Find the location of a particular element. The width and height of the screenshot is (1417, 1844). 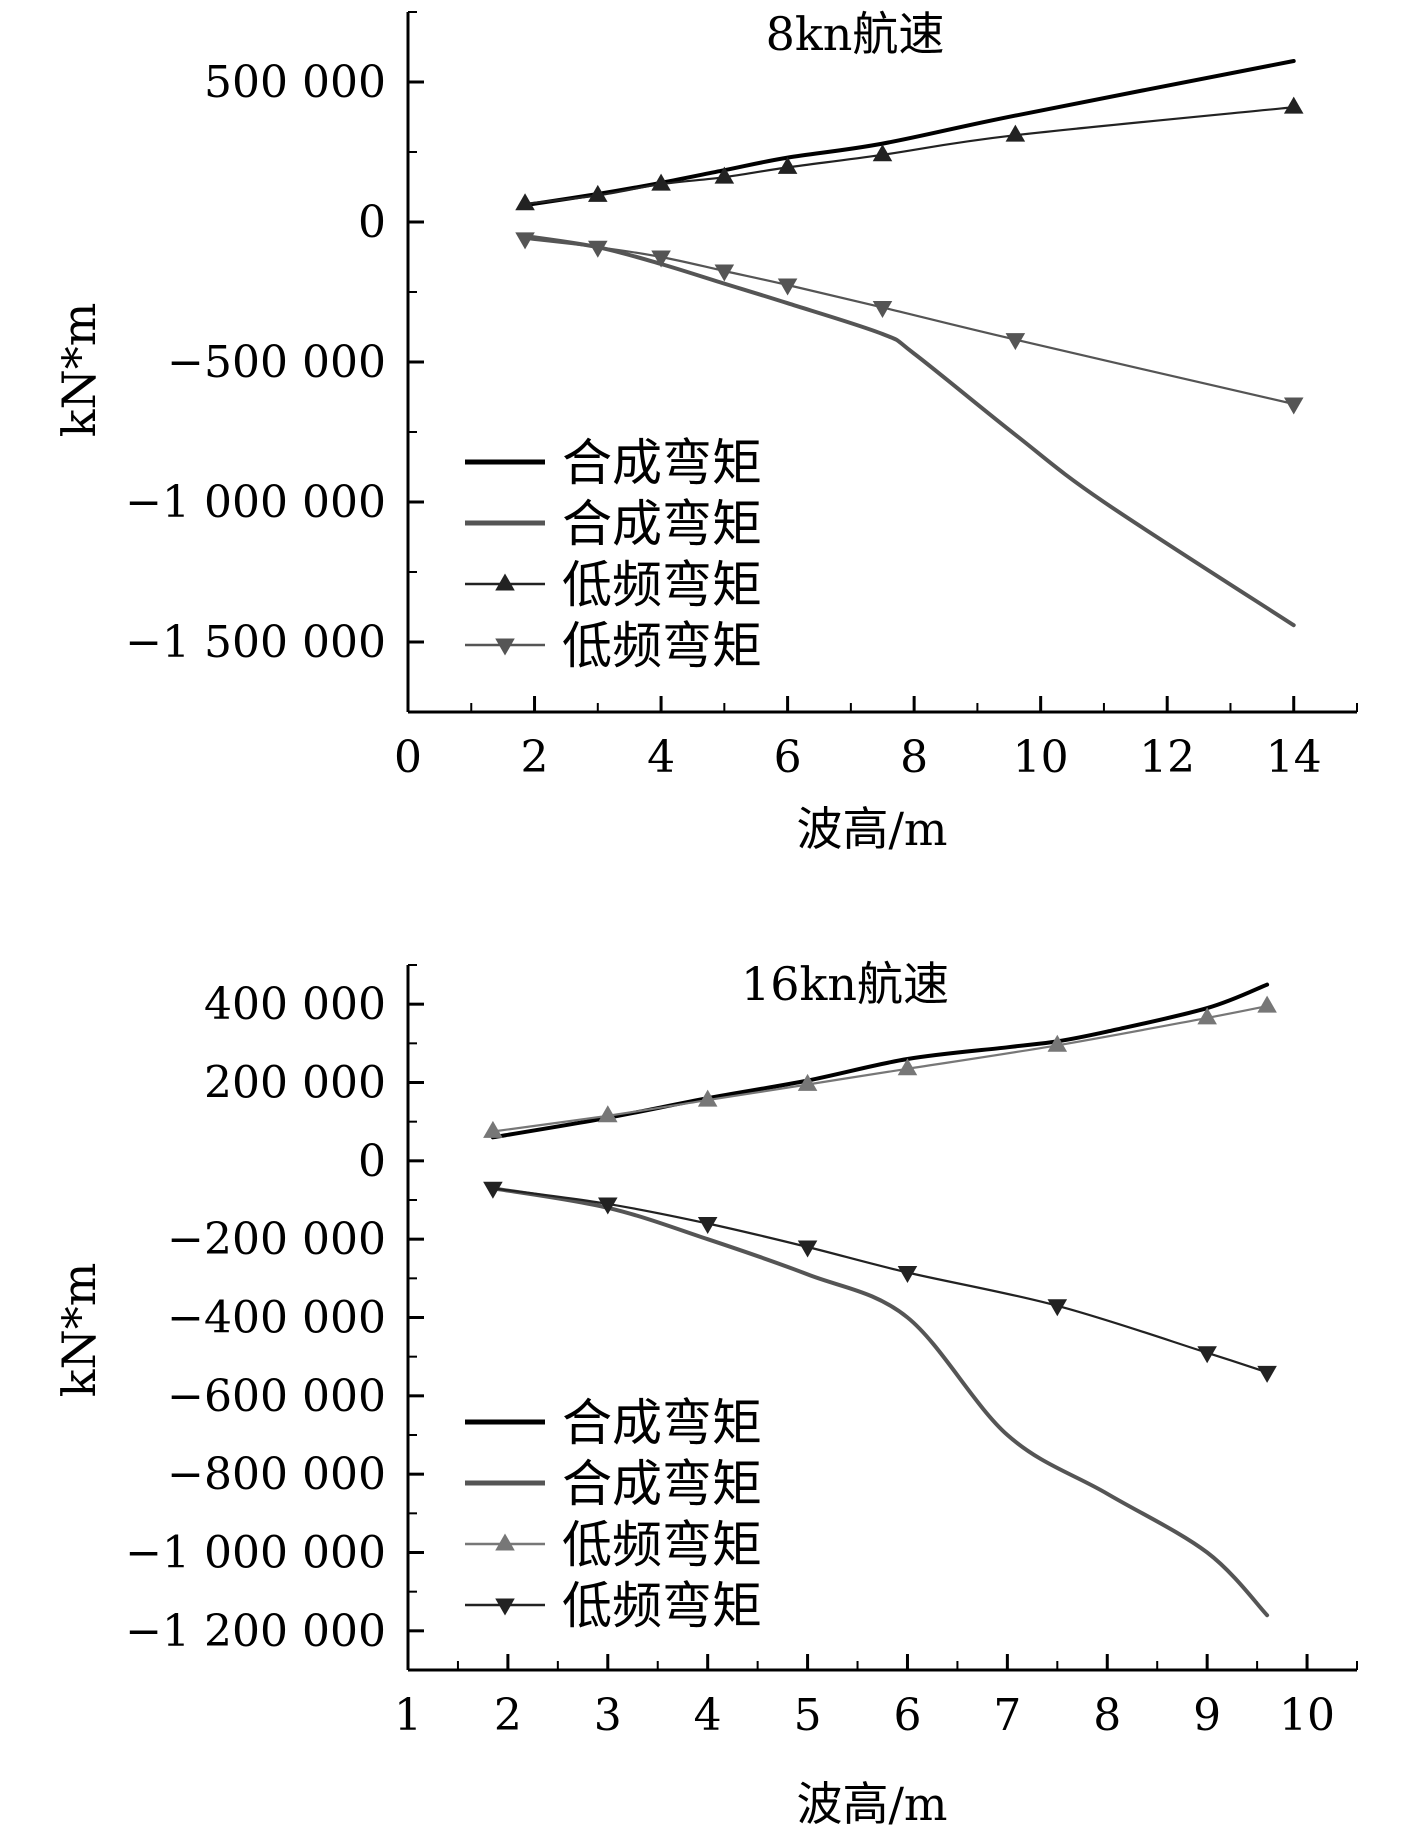

x-tick-label: 5 is located at coordinates (808, 1715).